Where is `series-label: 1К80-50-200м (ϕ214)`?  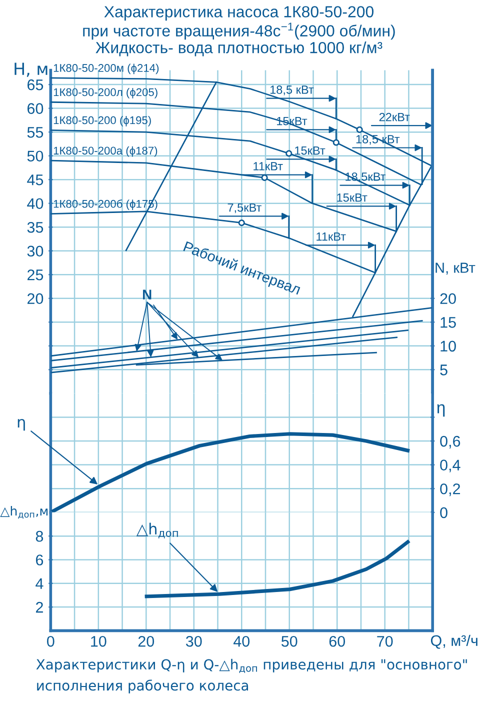 series-label: 1К80-50-200м (ϕ214) is located at coordinates (106, 69).